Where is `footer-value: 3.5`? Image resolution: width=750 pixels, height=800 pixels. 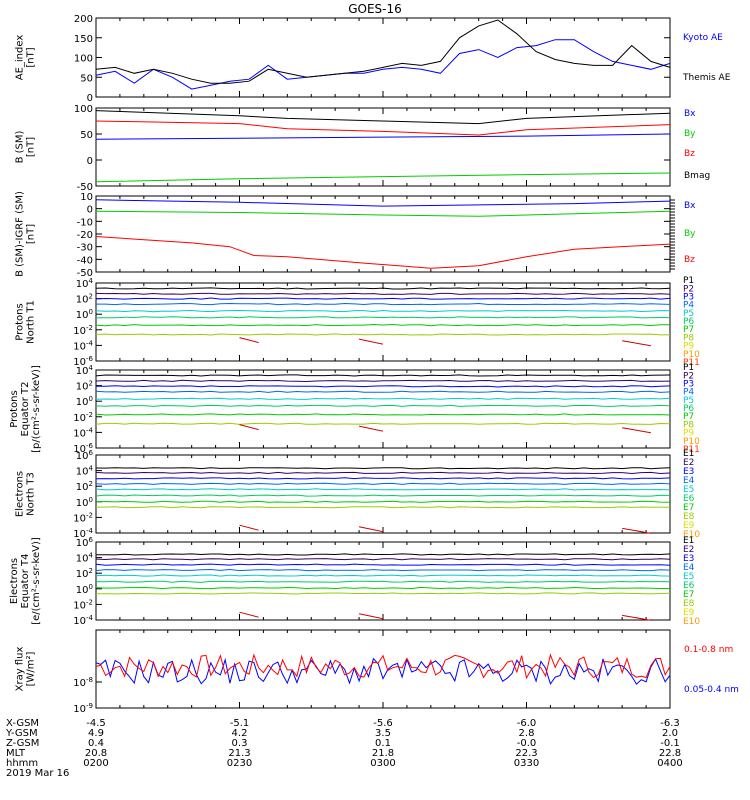
footer-value: 3.5 is located at coordinates (383, 733).